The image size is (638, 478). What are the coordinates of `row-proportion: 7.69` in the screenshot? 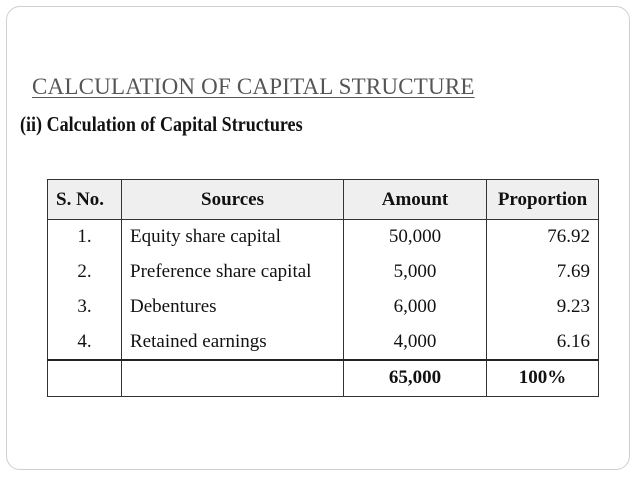 It's located at (542, 272).